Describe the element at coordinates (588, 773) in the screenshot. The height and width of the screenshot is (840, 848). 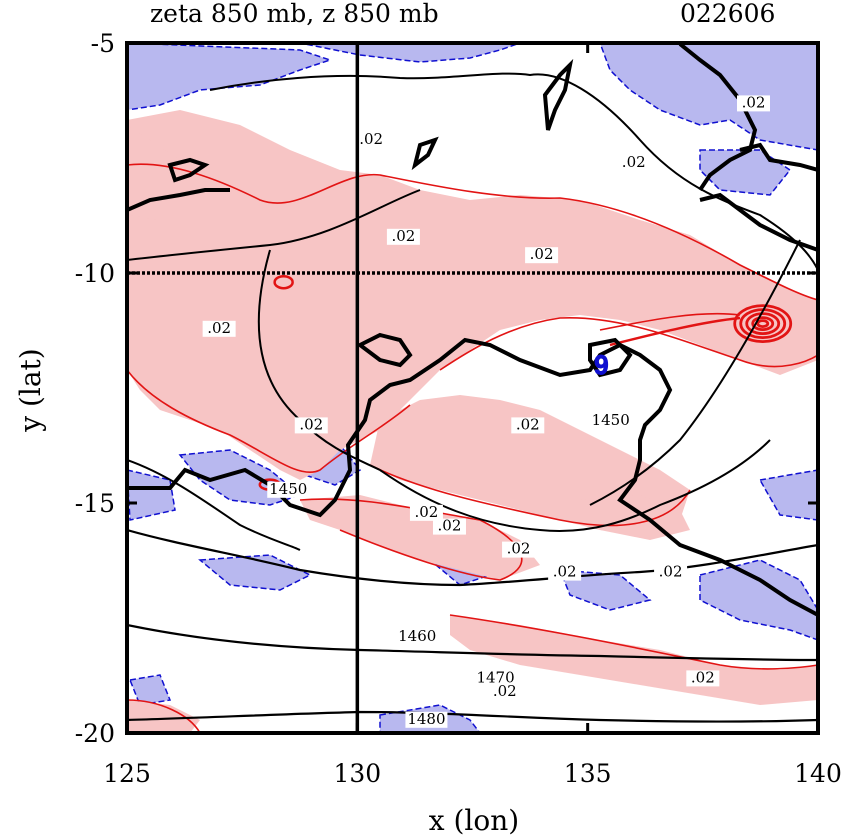
I see `x-tick-label-135: 135` at that location.